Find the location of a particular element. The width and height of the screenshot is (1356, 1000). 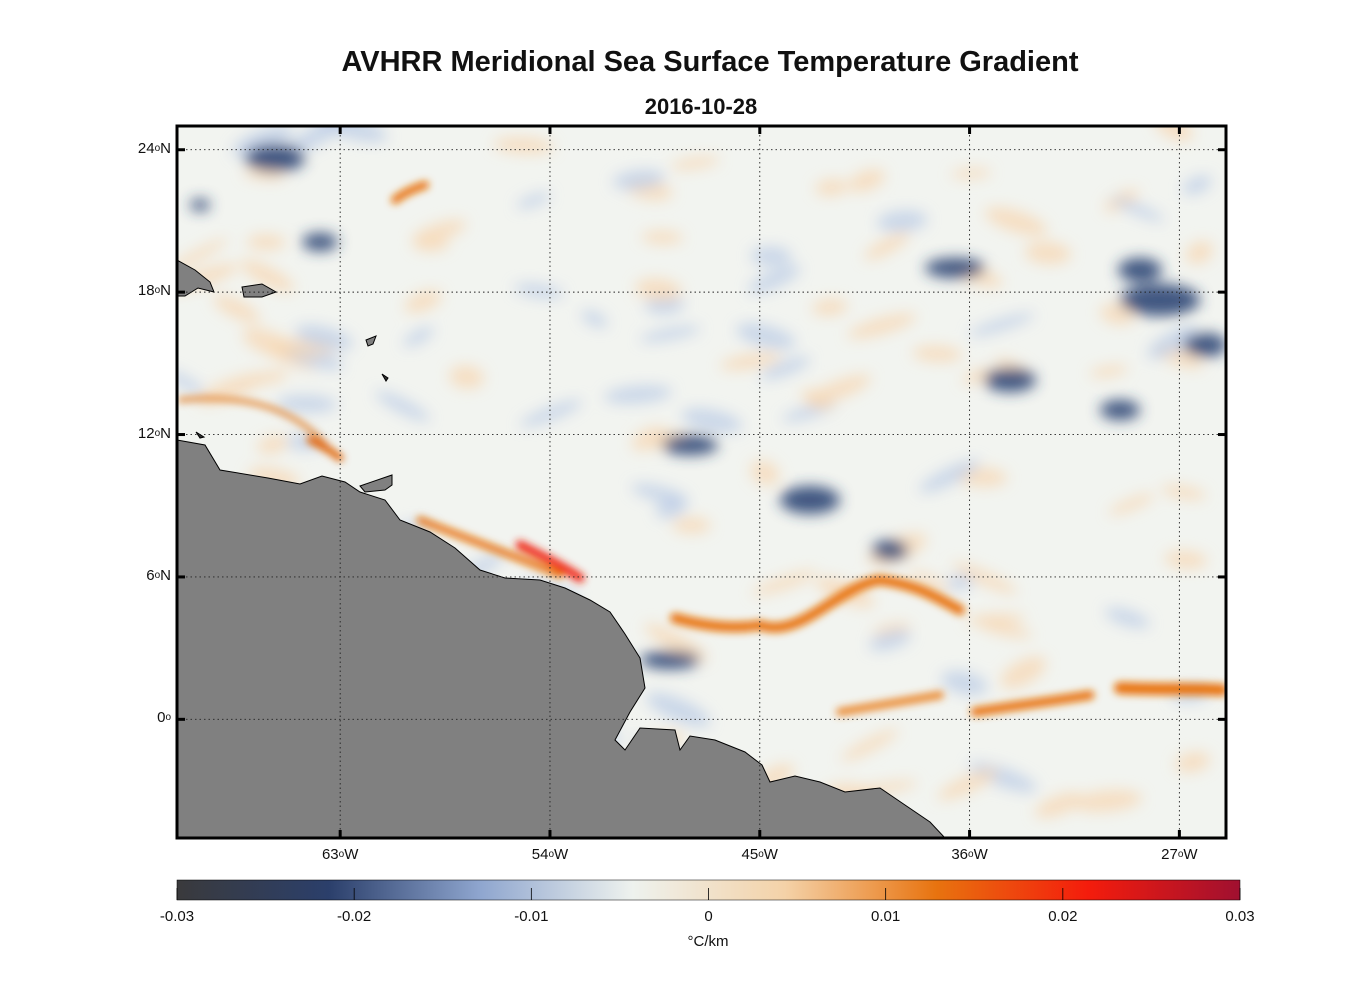

lon-label: 27oW is located at coordinates (1179, 854).